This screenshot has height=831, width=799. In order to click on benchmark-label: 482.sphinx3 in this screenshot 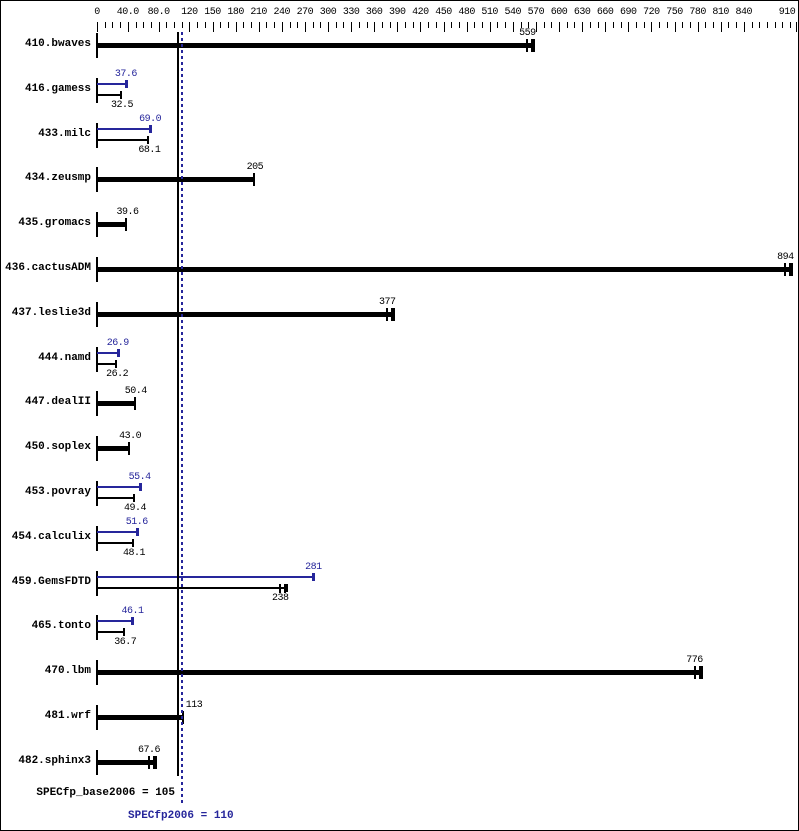, I will do `click(54, 760)`.